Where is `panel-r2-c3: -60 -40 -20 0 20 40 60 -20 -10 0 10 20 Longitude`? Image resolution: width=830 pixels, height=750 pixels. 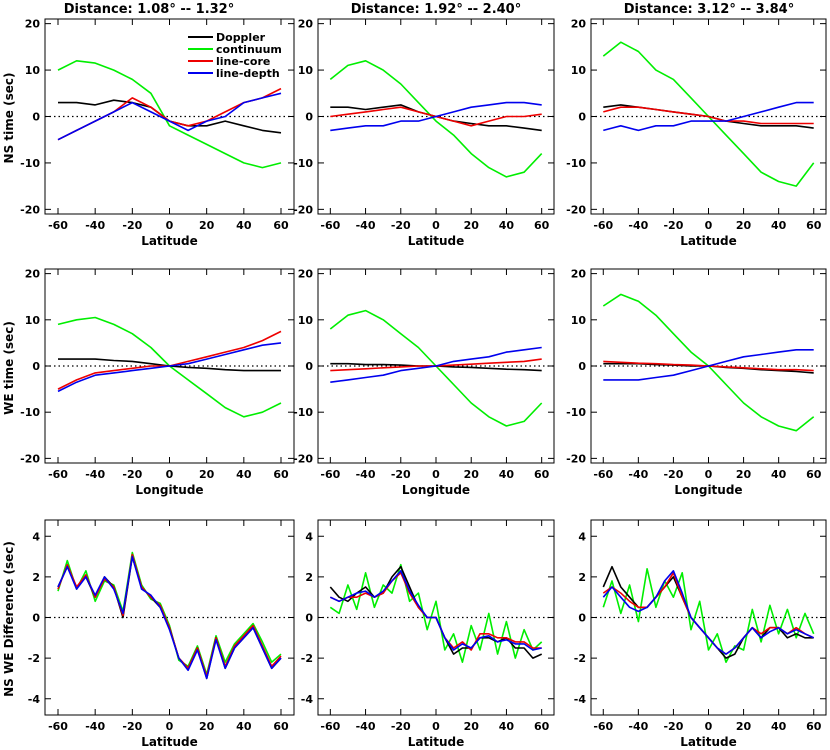
panel-r2-c3: -60 -40 -20 0 20 40 60 -20 -10 0 10 20 Longitude is located at coordinates (696, 382).